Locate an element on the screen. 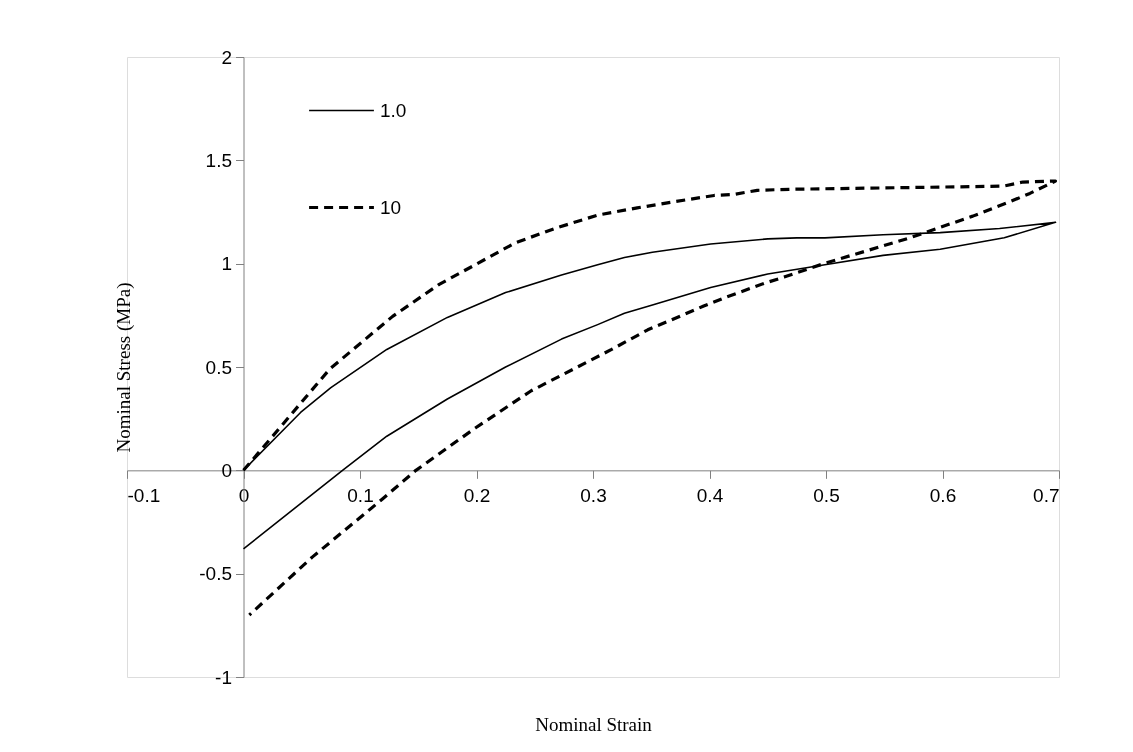 The image size is (1133, 752). y-tick-label: 1 is located at coordinates (226, 264).